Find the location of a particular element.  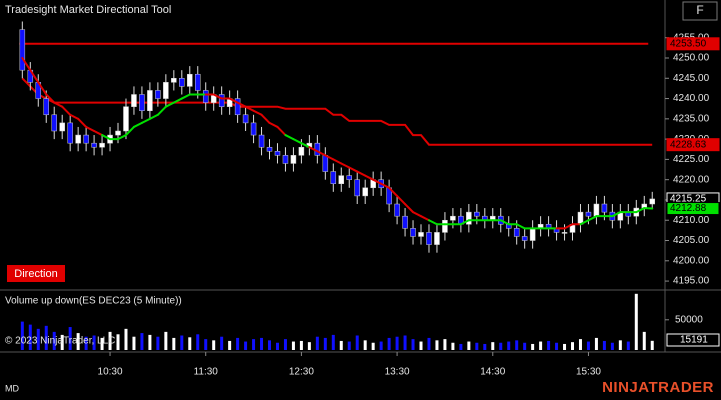

button-frame is located at coordinates (700, 11).